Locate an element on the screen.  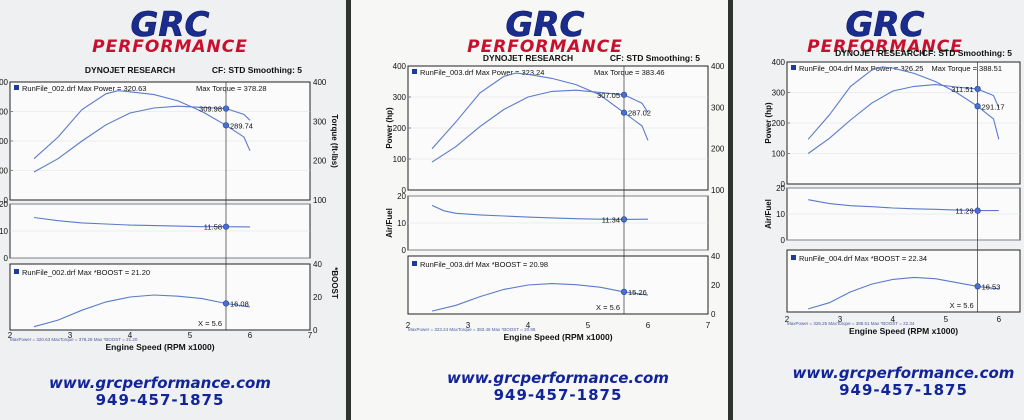
boost-legend: RunFile_003.drf Max *BOOST = 20.98 is located at coordinates (484, 264).